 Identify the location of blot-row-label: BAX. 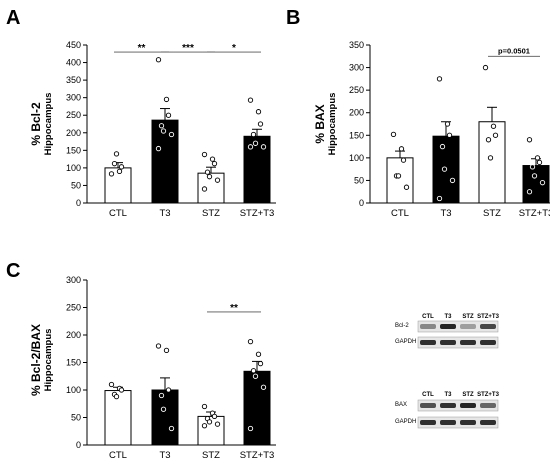
(401, 405).